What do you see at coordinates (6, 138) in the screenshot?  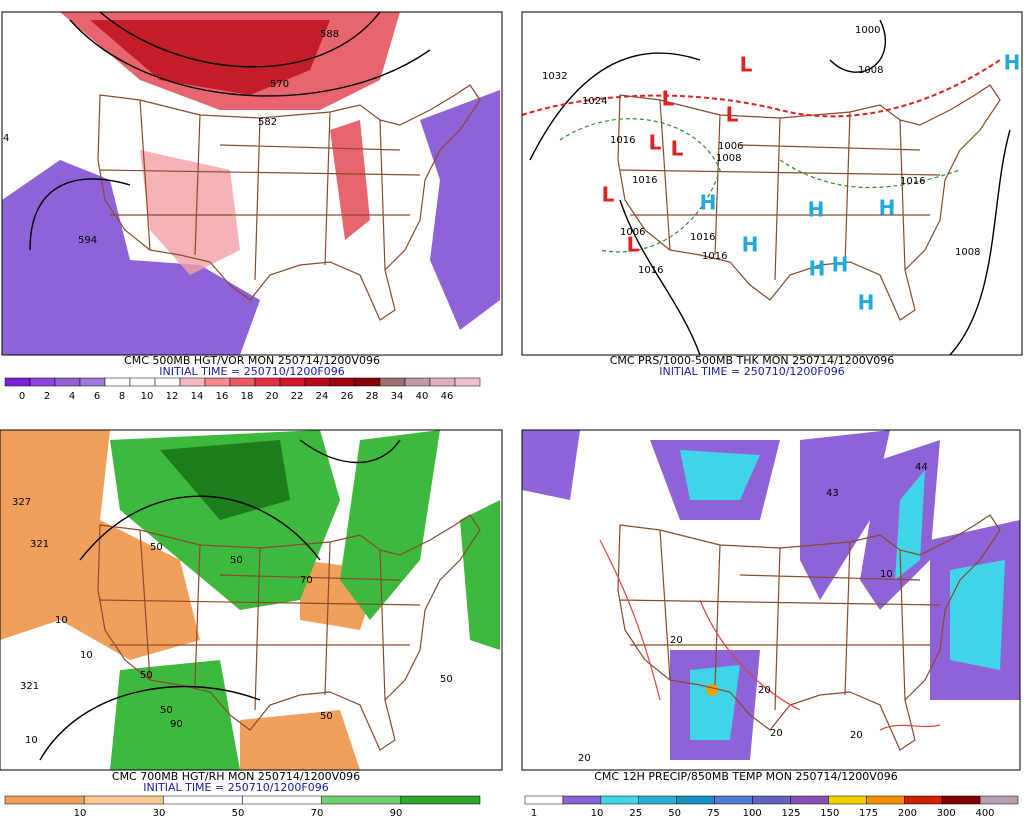 I see `map-label: 4` at bounding box center [6, 138].